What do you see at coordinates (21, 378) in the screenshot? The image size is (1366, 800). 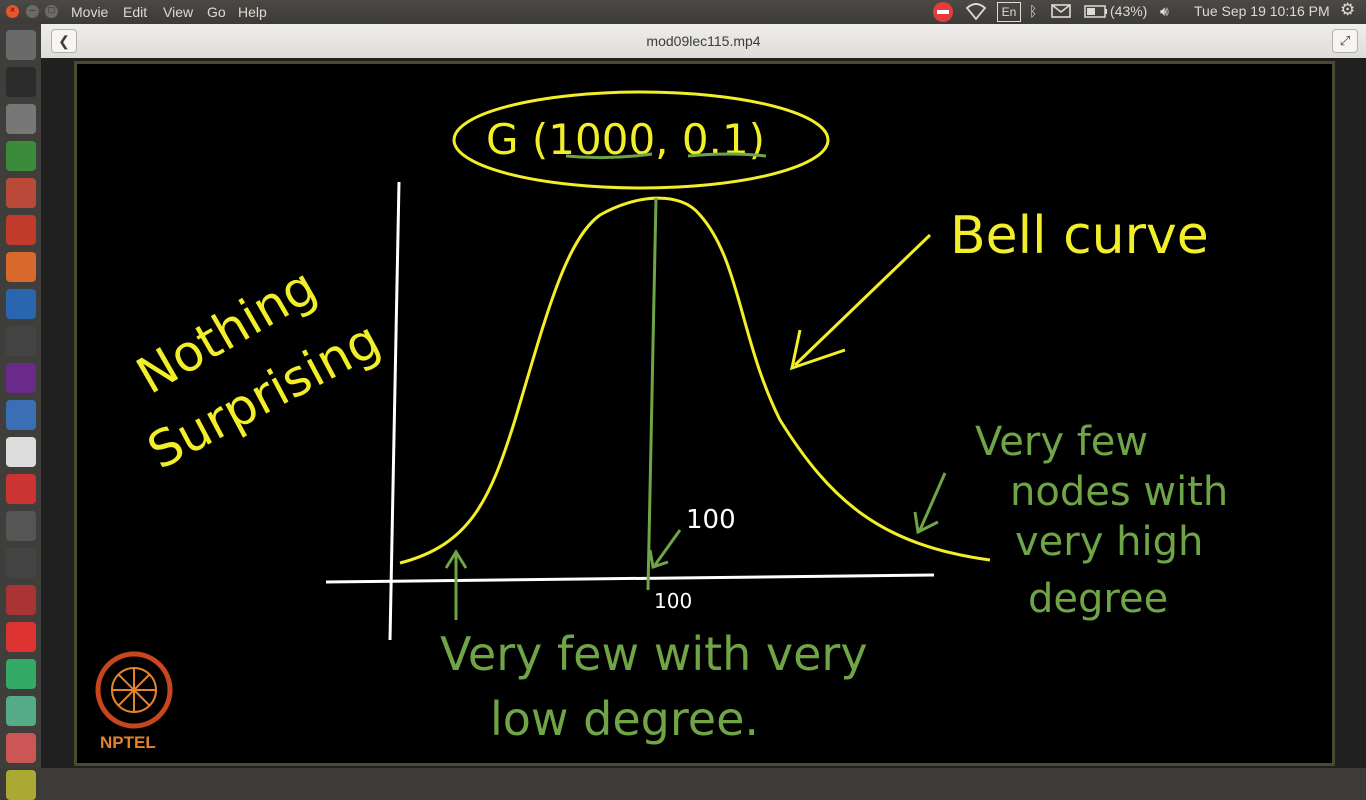 I see `media-icon` at bounding box center [21, 378].